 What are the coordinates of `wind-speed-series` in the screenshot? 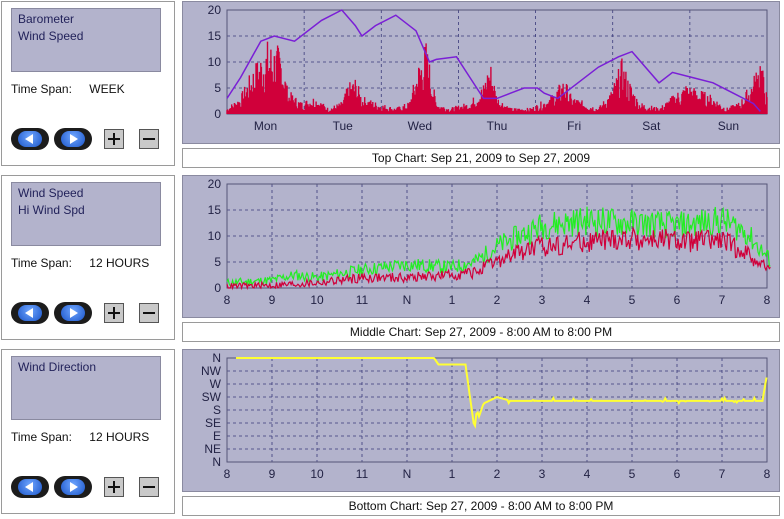 It's located at (498, 258).